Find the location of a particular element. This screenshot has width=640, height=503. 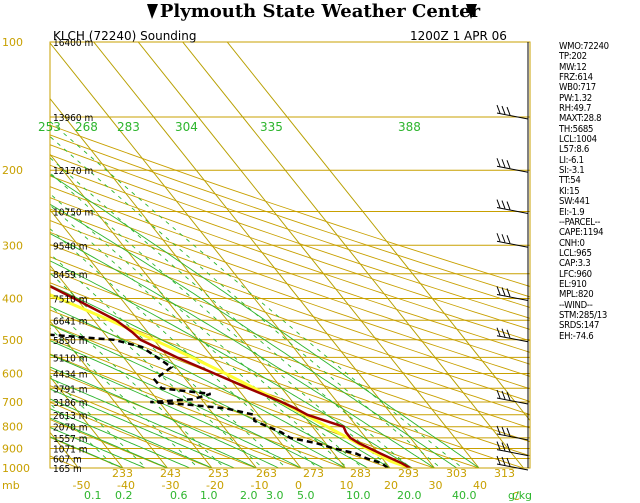

dewpoint-line is located at coordinates (219, 400).